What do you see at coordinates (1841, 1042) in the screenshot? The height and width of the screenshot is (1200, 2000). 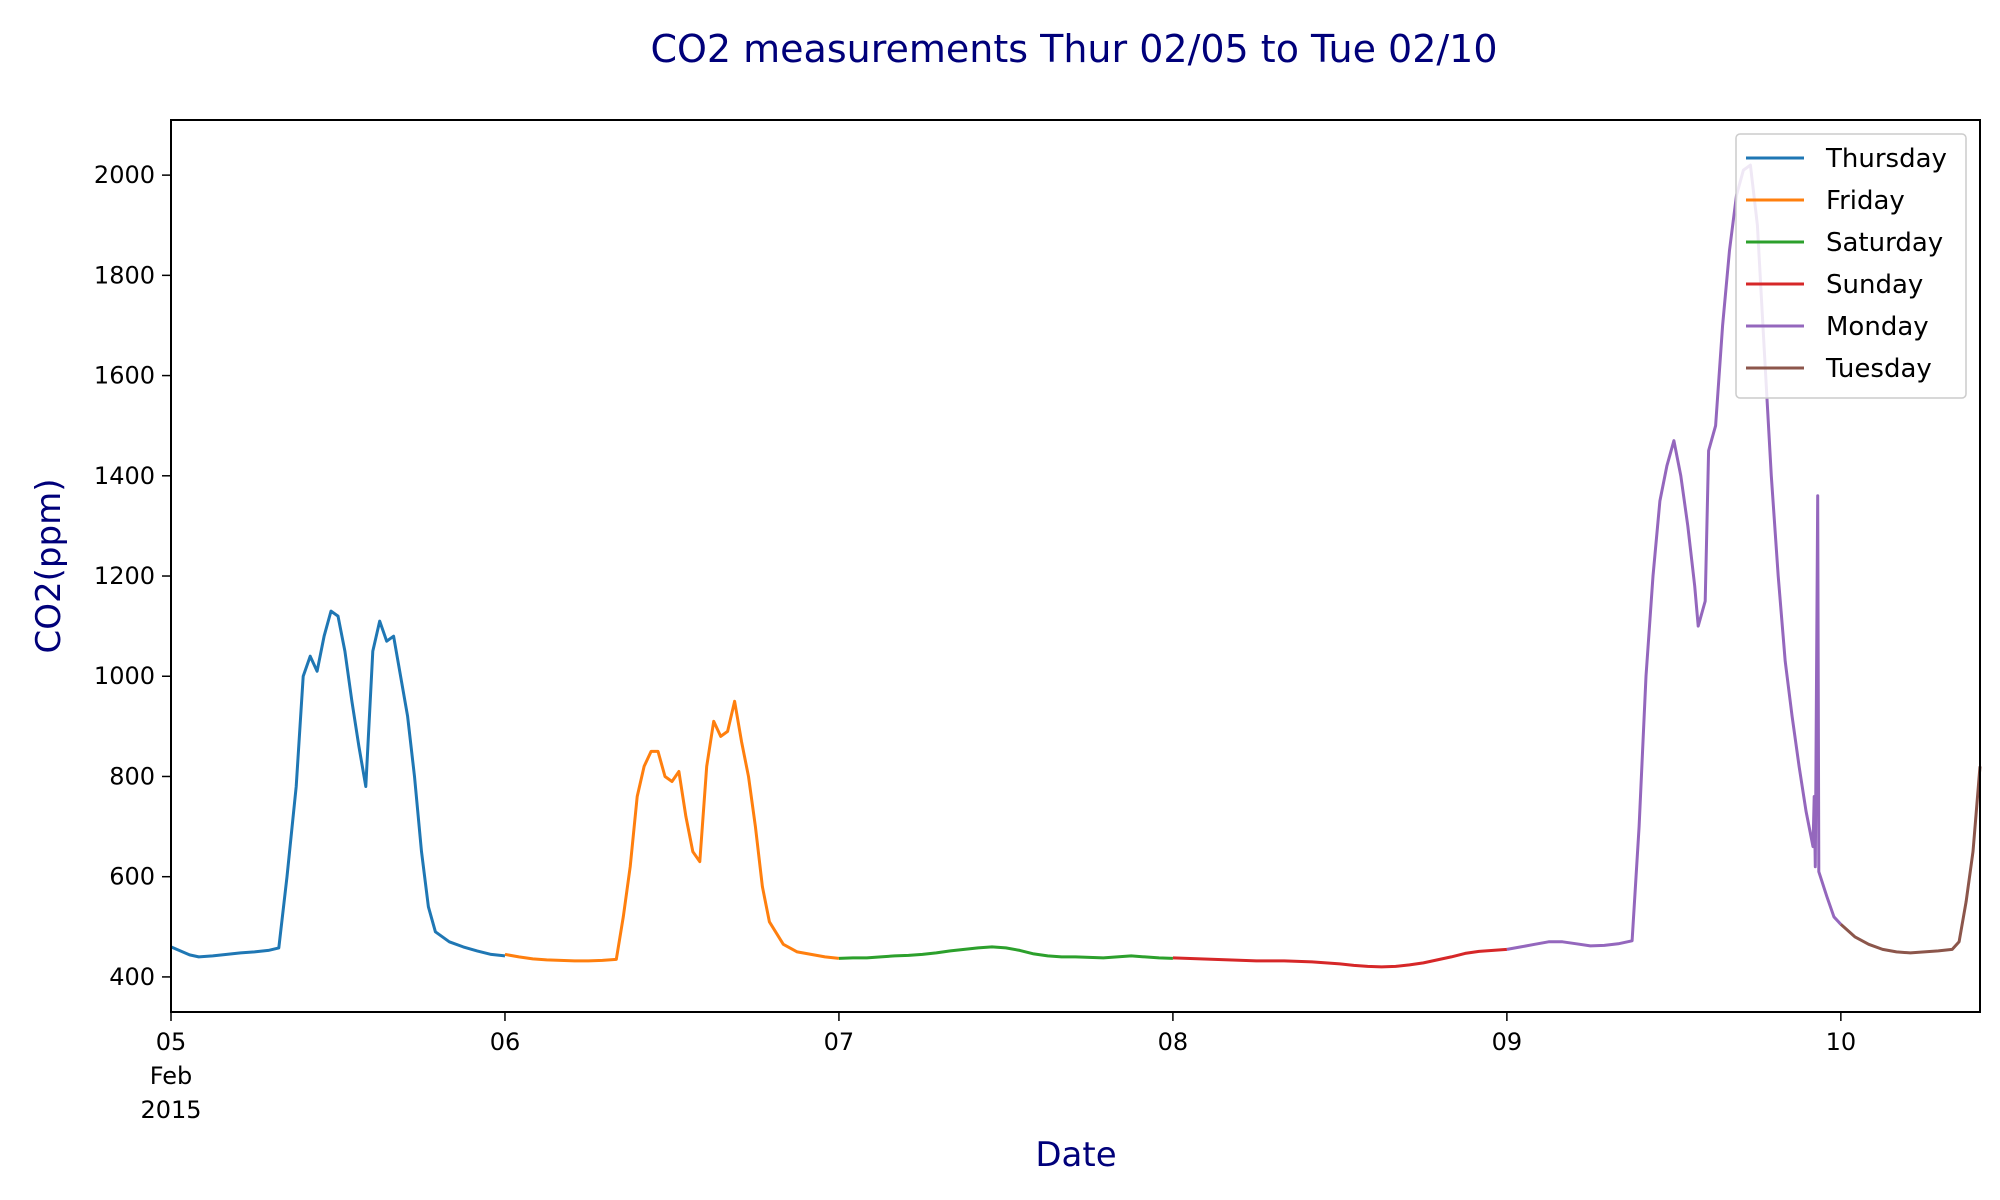 I see `x-tick-label: 10` at bounding box center [1841, 1042].